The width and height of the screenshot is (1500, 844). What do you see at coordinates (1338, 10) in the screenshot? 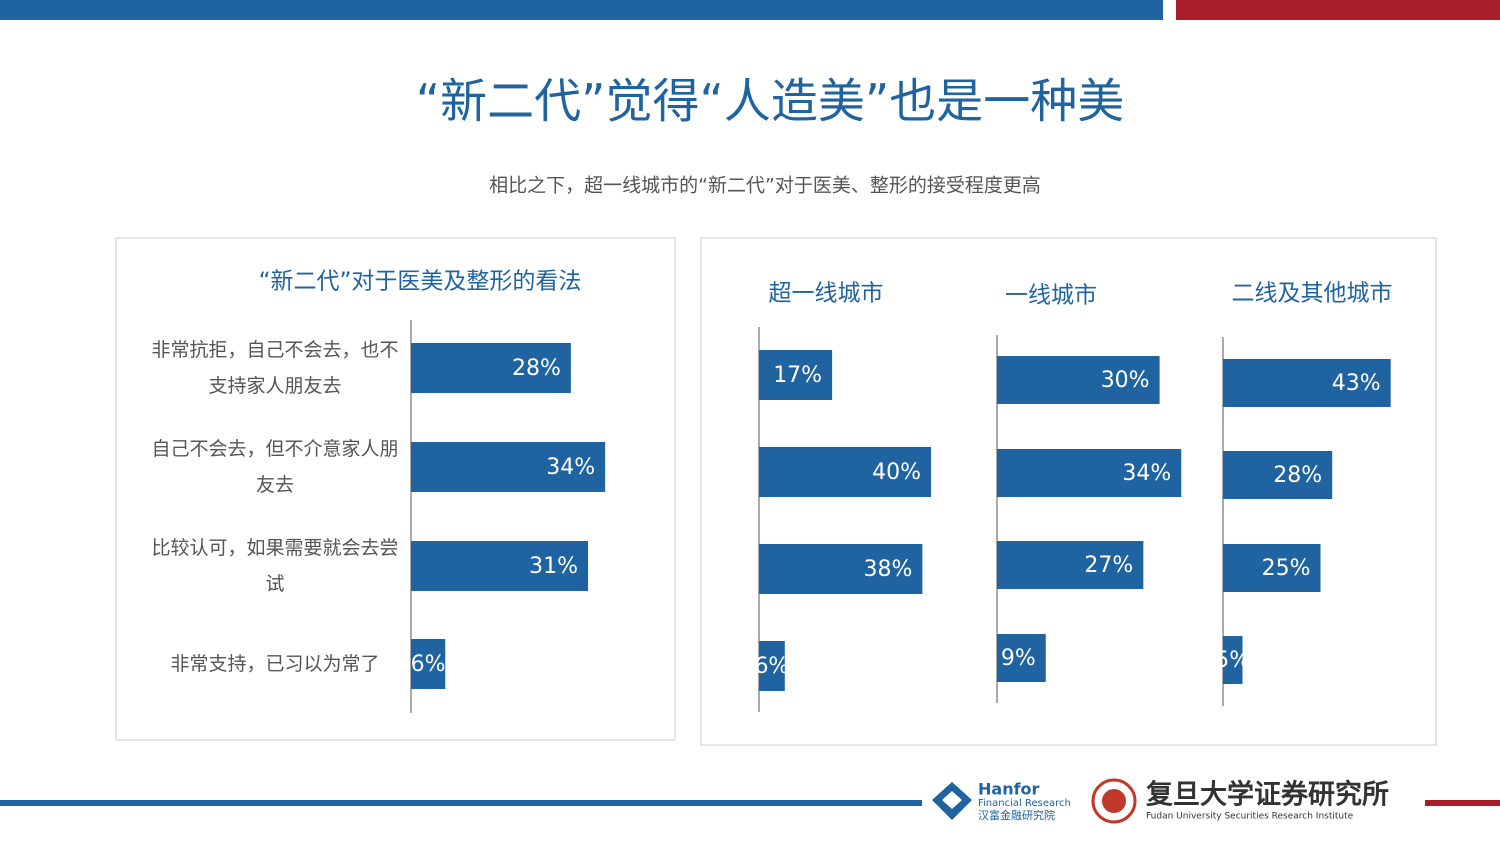
I see `top-bar-red` at bounding box center [1338, 10].